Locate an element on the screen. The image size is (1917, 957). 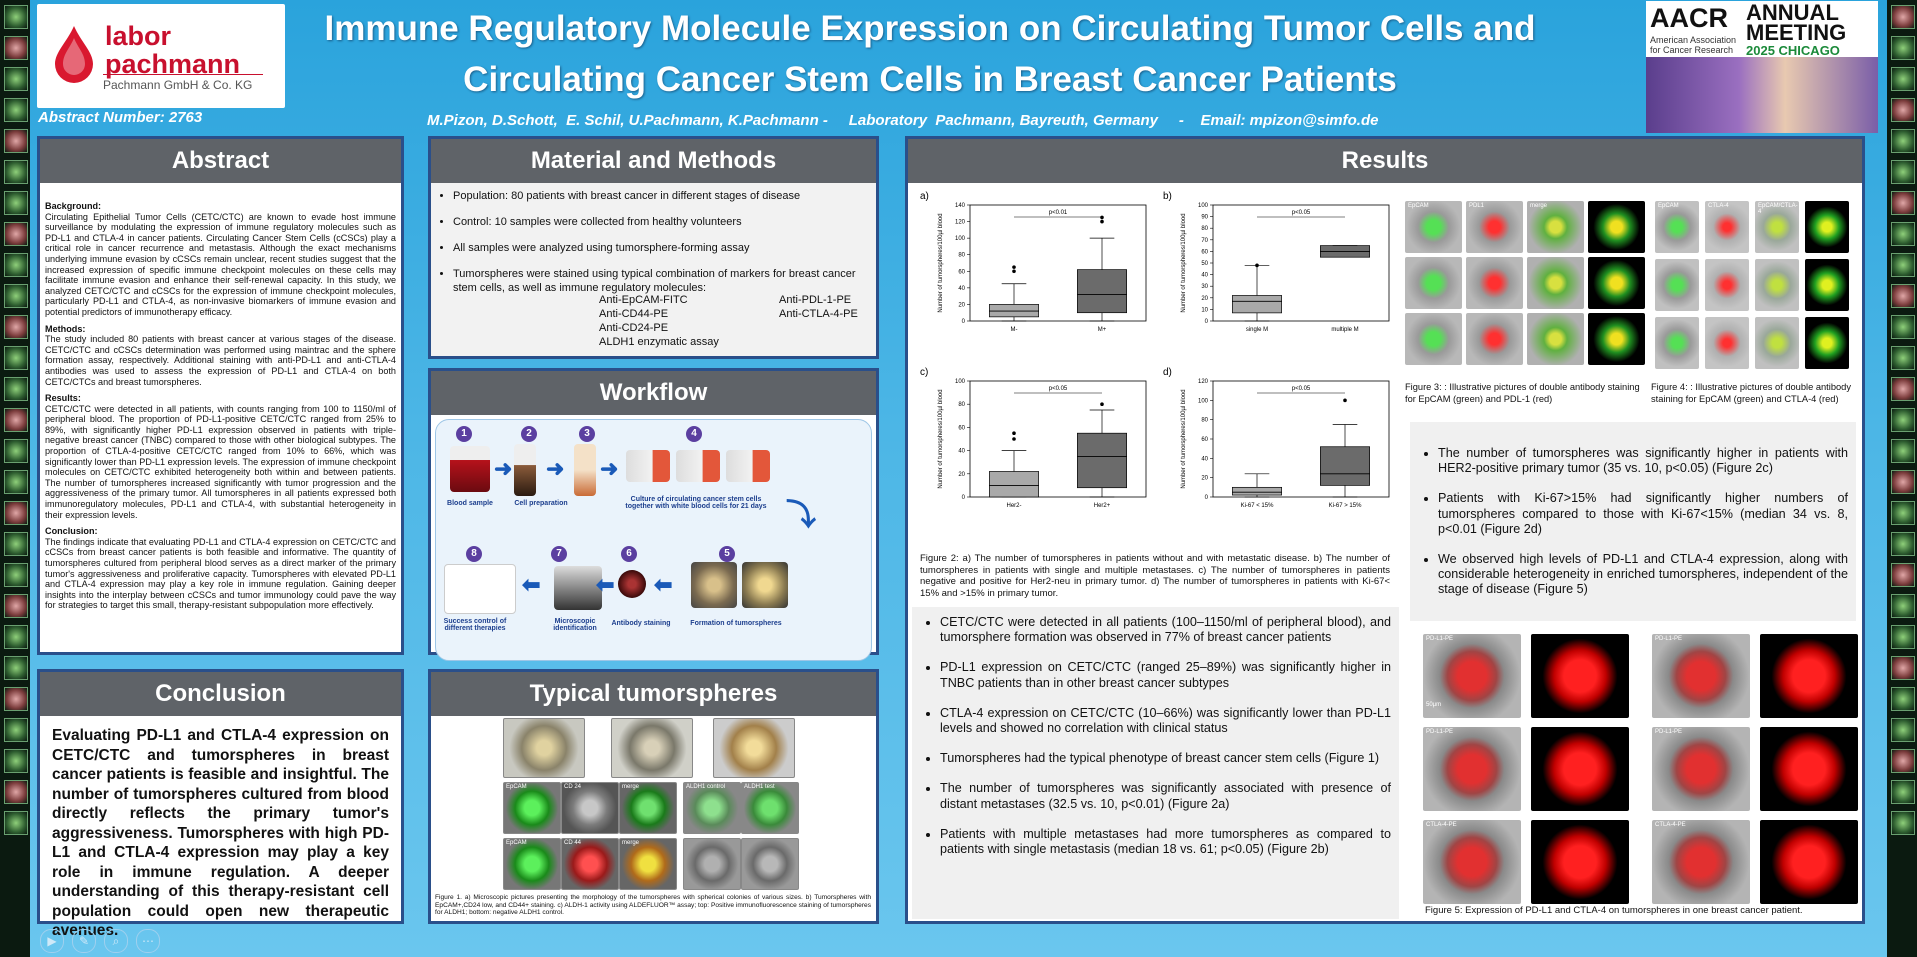
stained-cell-image is located at coordinates (632, 584).